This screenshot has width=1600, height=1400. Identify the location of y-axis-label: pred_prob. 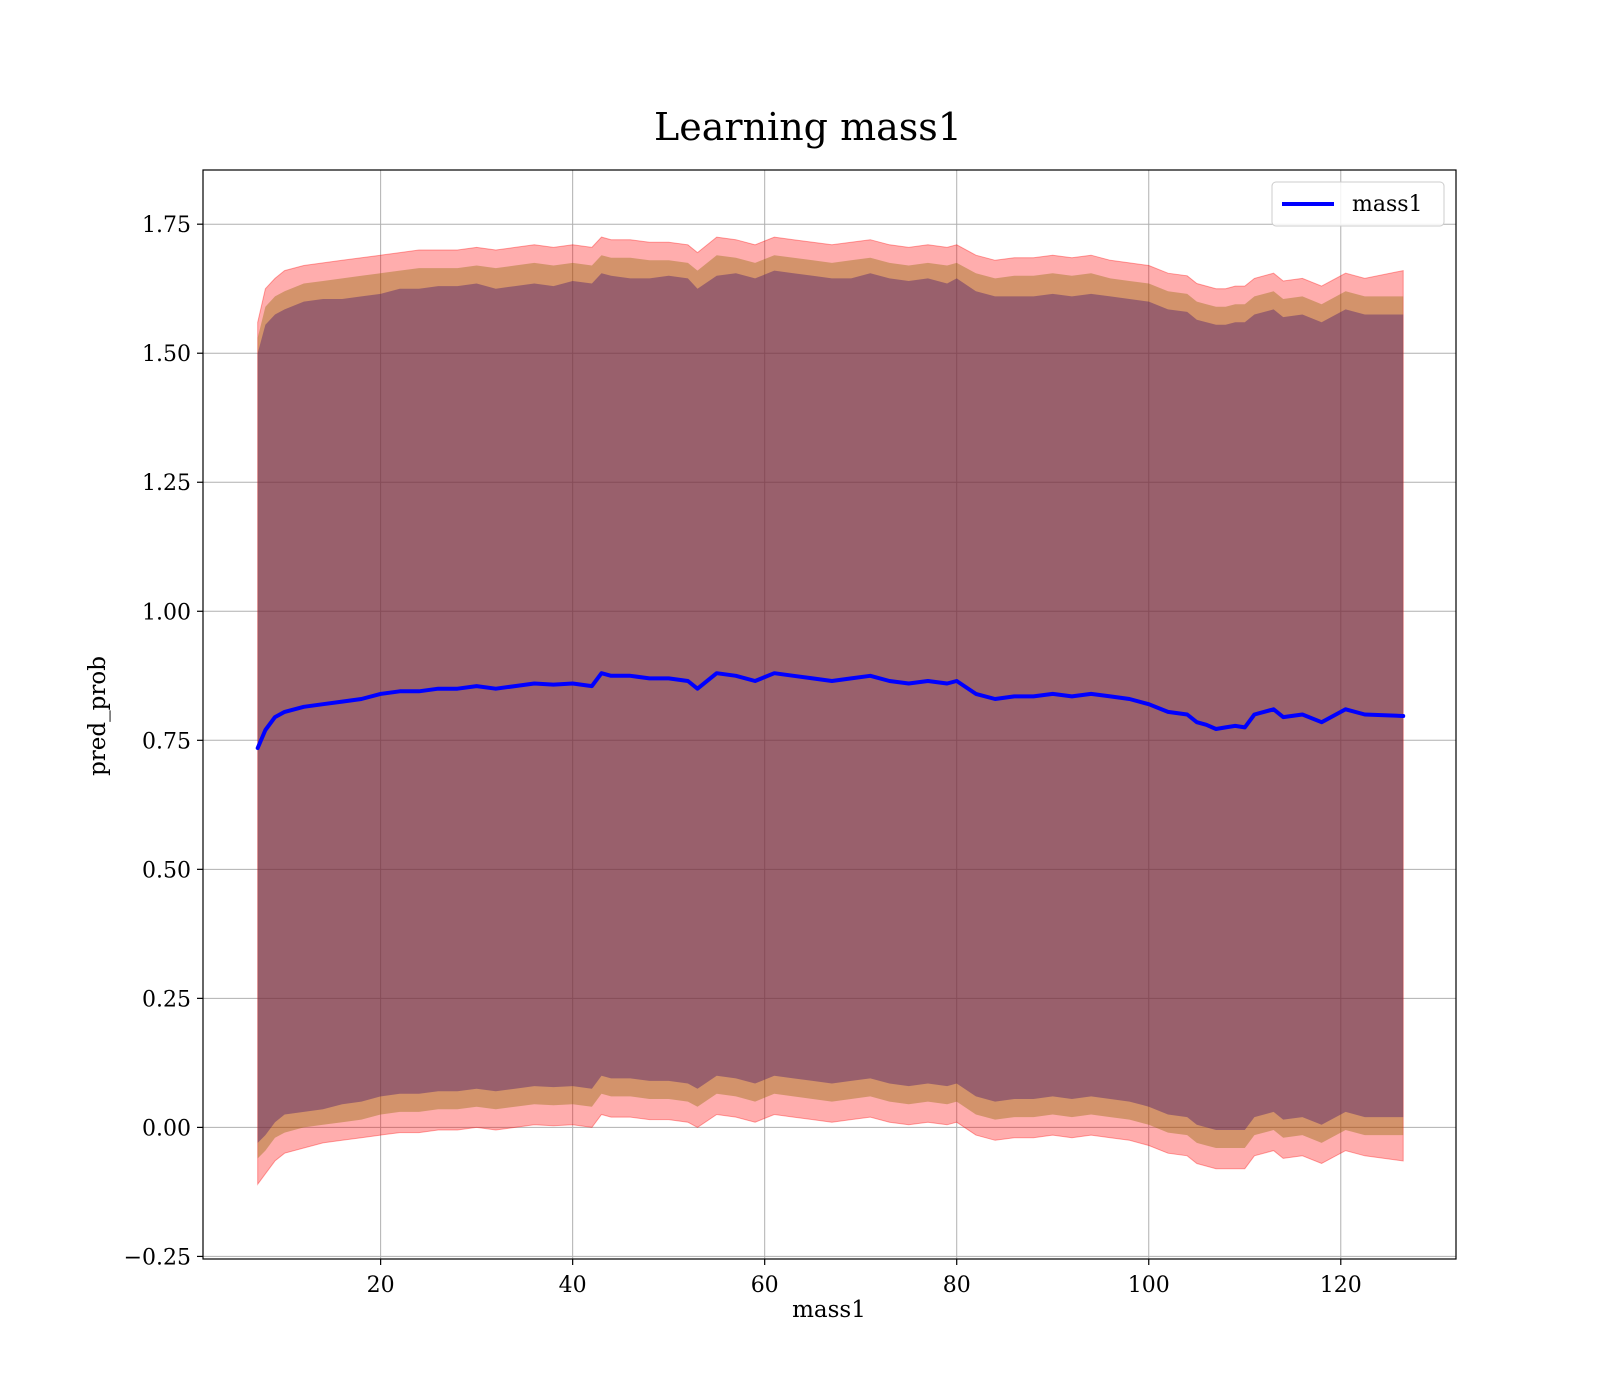
(98, 716).